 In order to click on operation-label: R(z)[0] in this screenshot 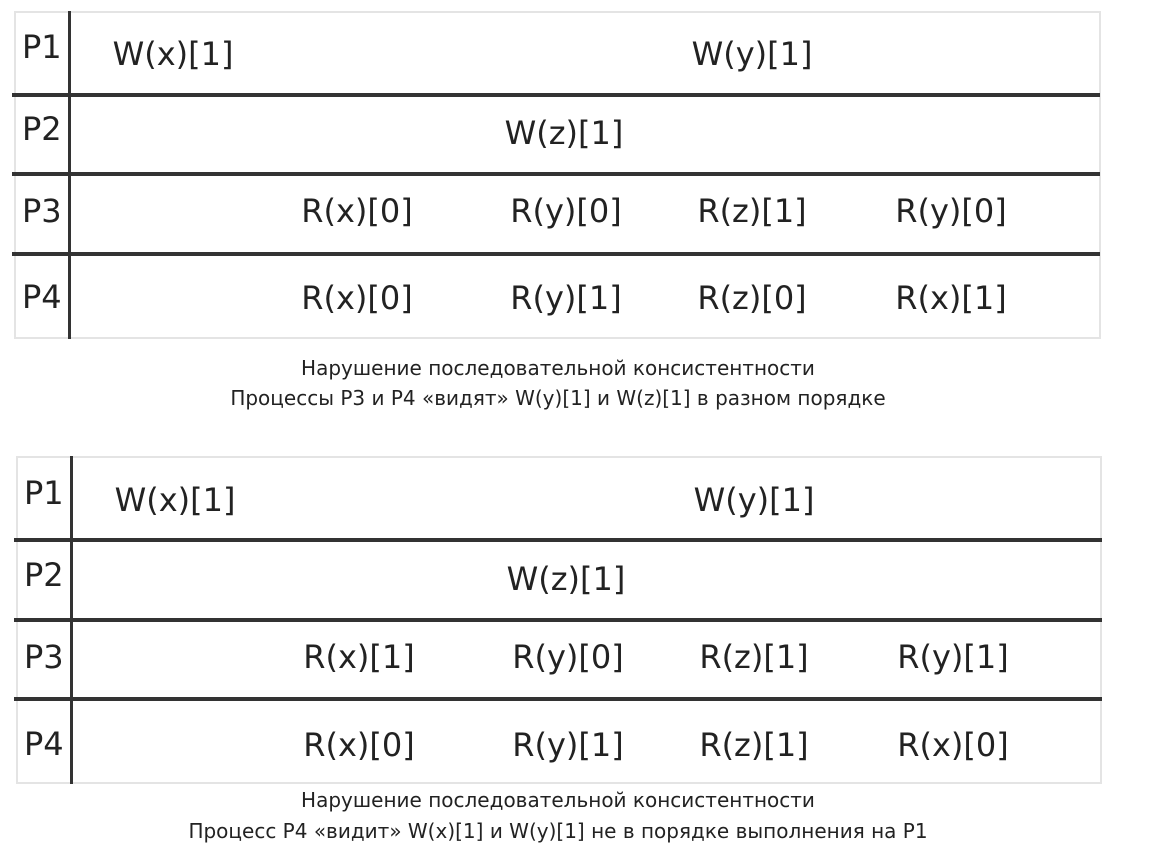, I will do `click(752, 298)`.